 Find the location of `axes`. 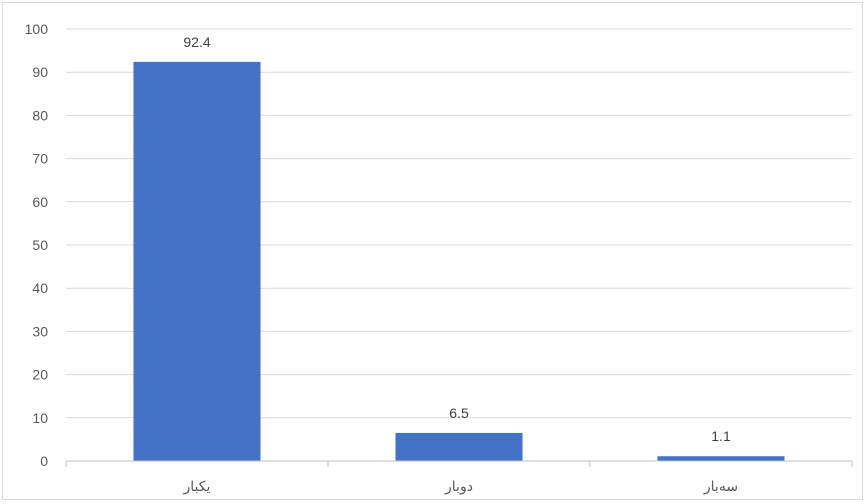

axes is located at coordinates (459, 463).